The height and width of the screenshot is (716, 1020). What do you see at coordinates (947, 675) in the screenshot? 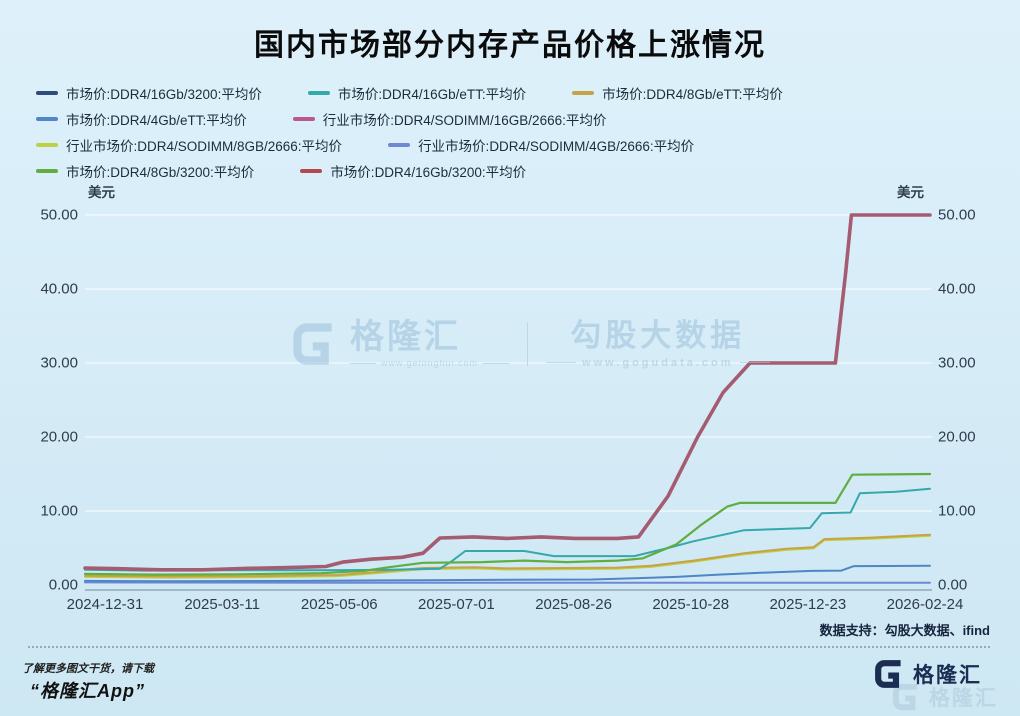
I see `brand-name: 格隆汇` at bounding box center [947, 675].